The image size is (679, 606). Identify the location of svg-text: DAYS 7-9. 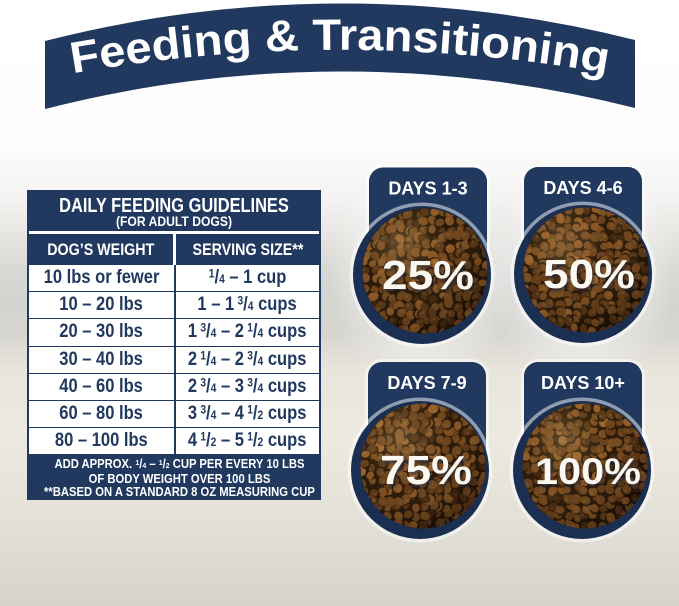
(426, 383).